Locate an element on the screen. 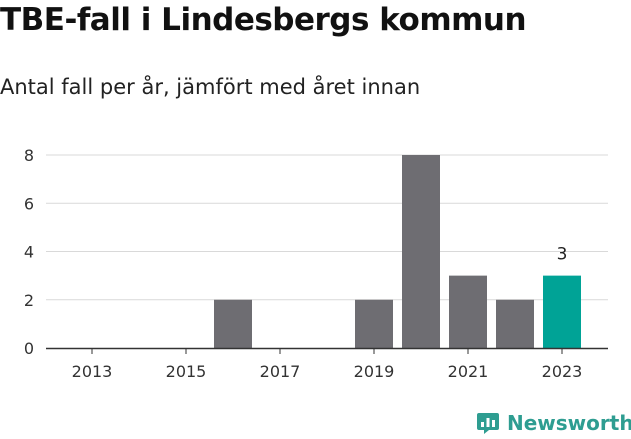 This screenshot has width=631, height=439. y-tick-label: 8 is located at coordinates (29, 155).